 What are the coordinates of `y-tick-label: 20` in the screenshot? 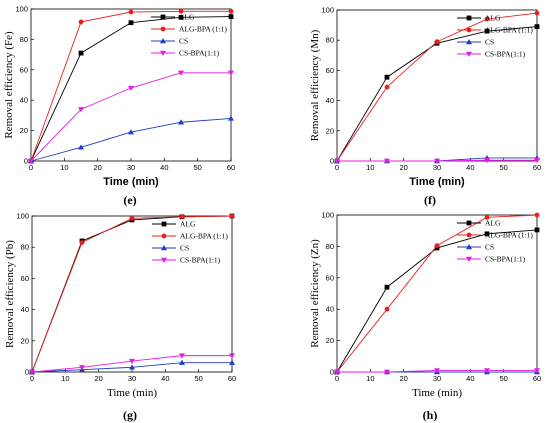 It's located at (330, 340).